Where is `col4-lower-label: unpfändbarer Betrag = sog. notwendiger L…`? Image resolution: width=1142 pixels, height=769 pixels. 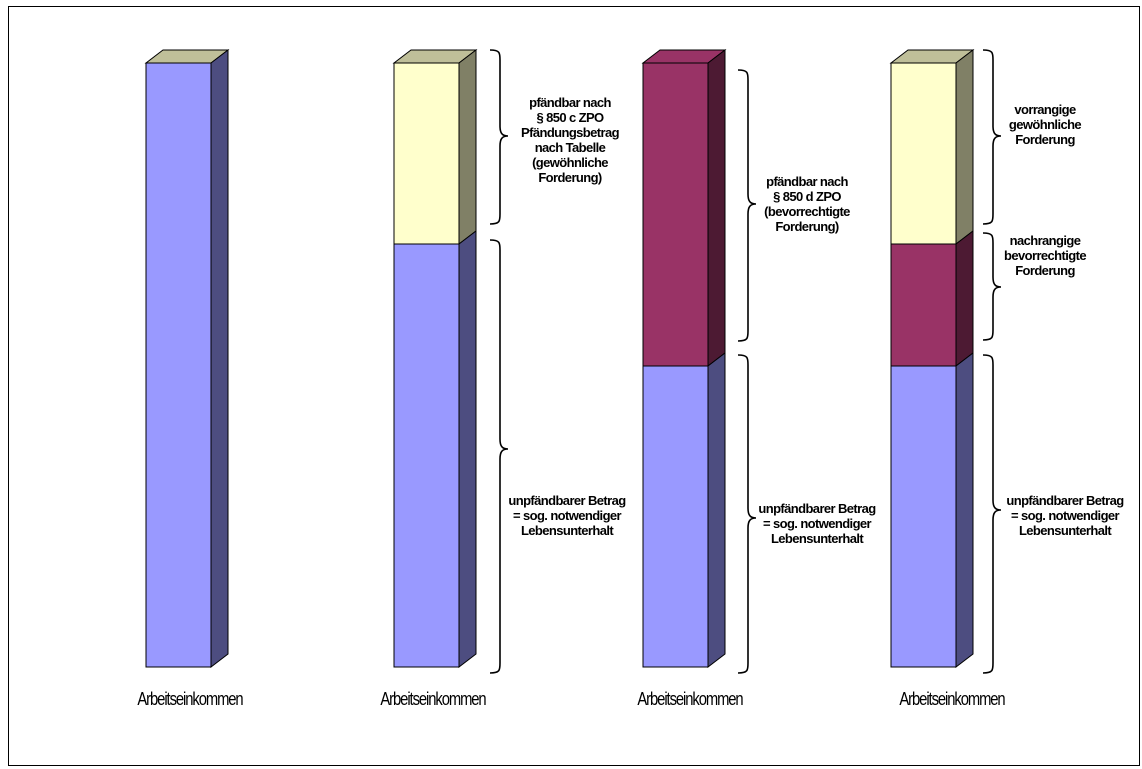
col4-lower-label: unpfändbarer Betrag = sog. notwendiger L… is located at coordinates (1065, 515).